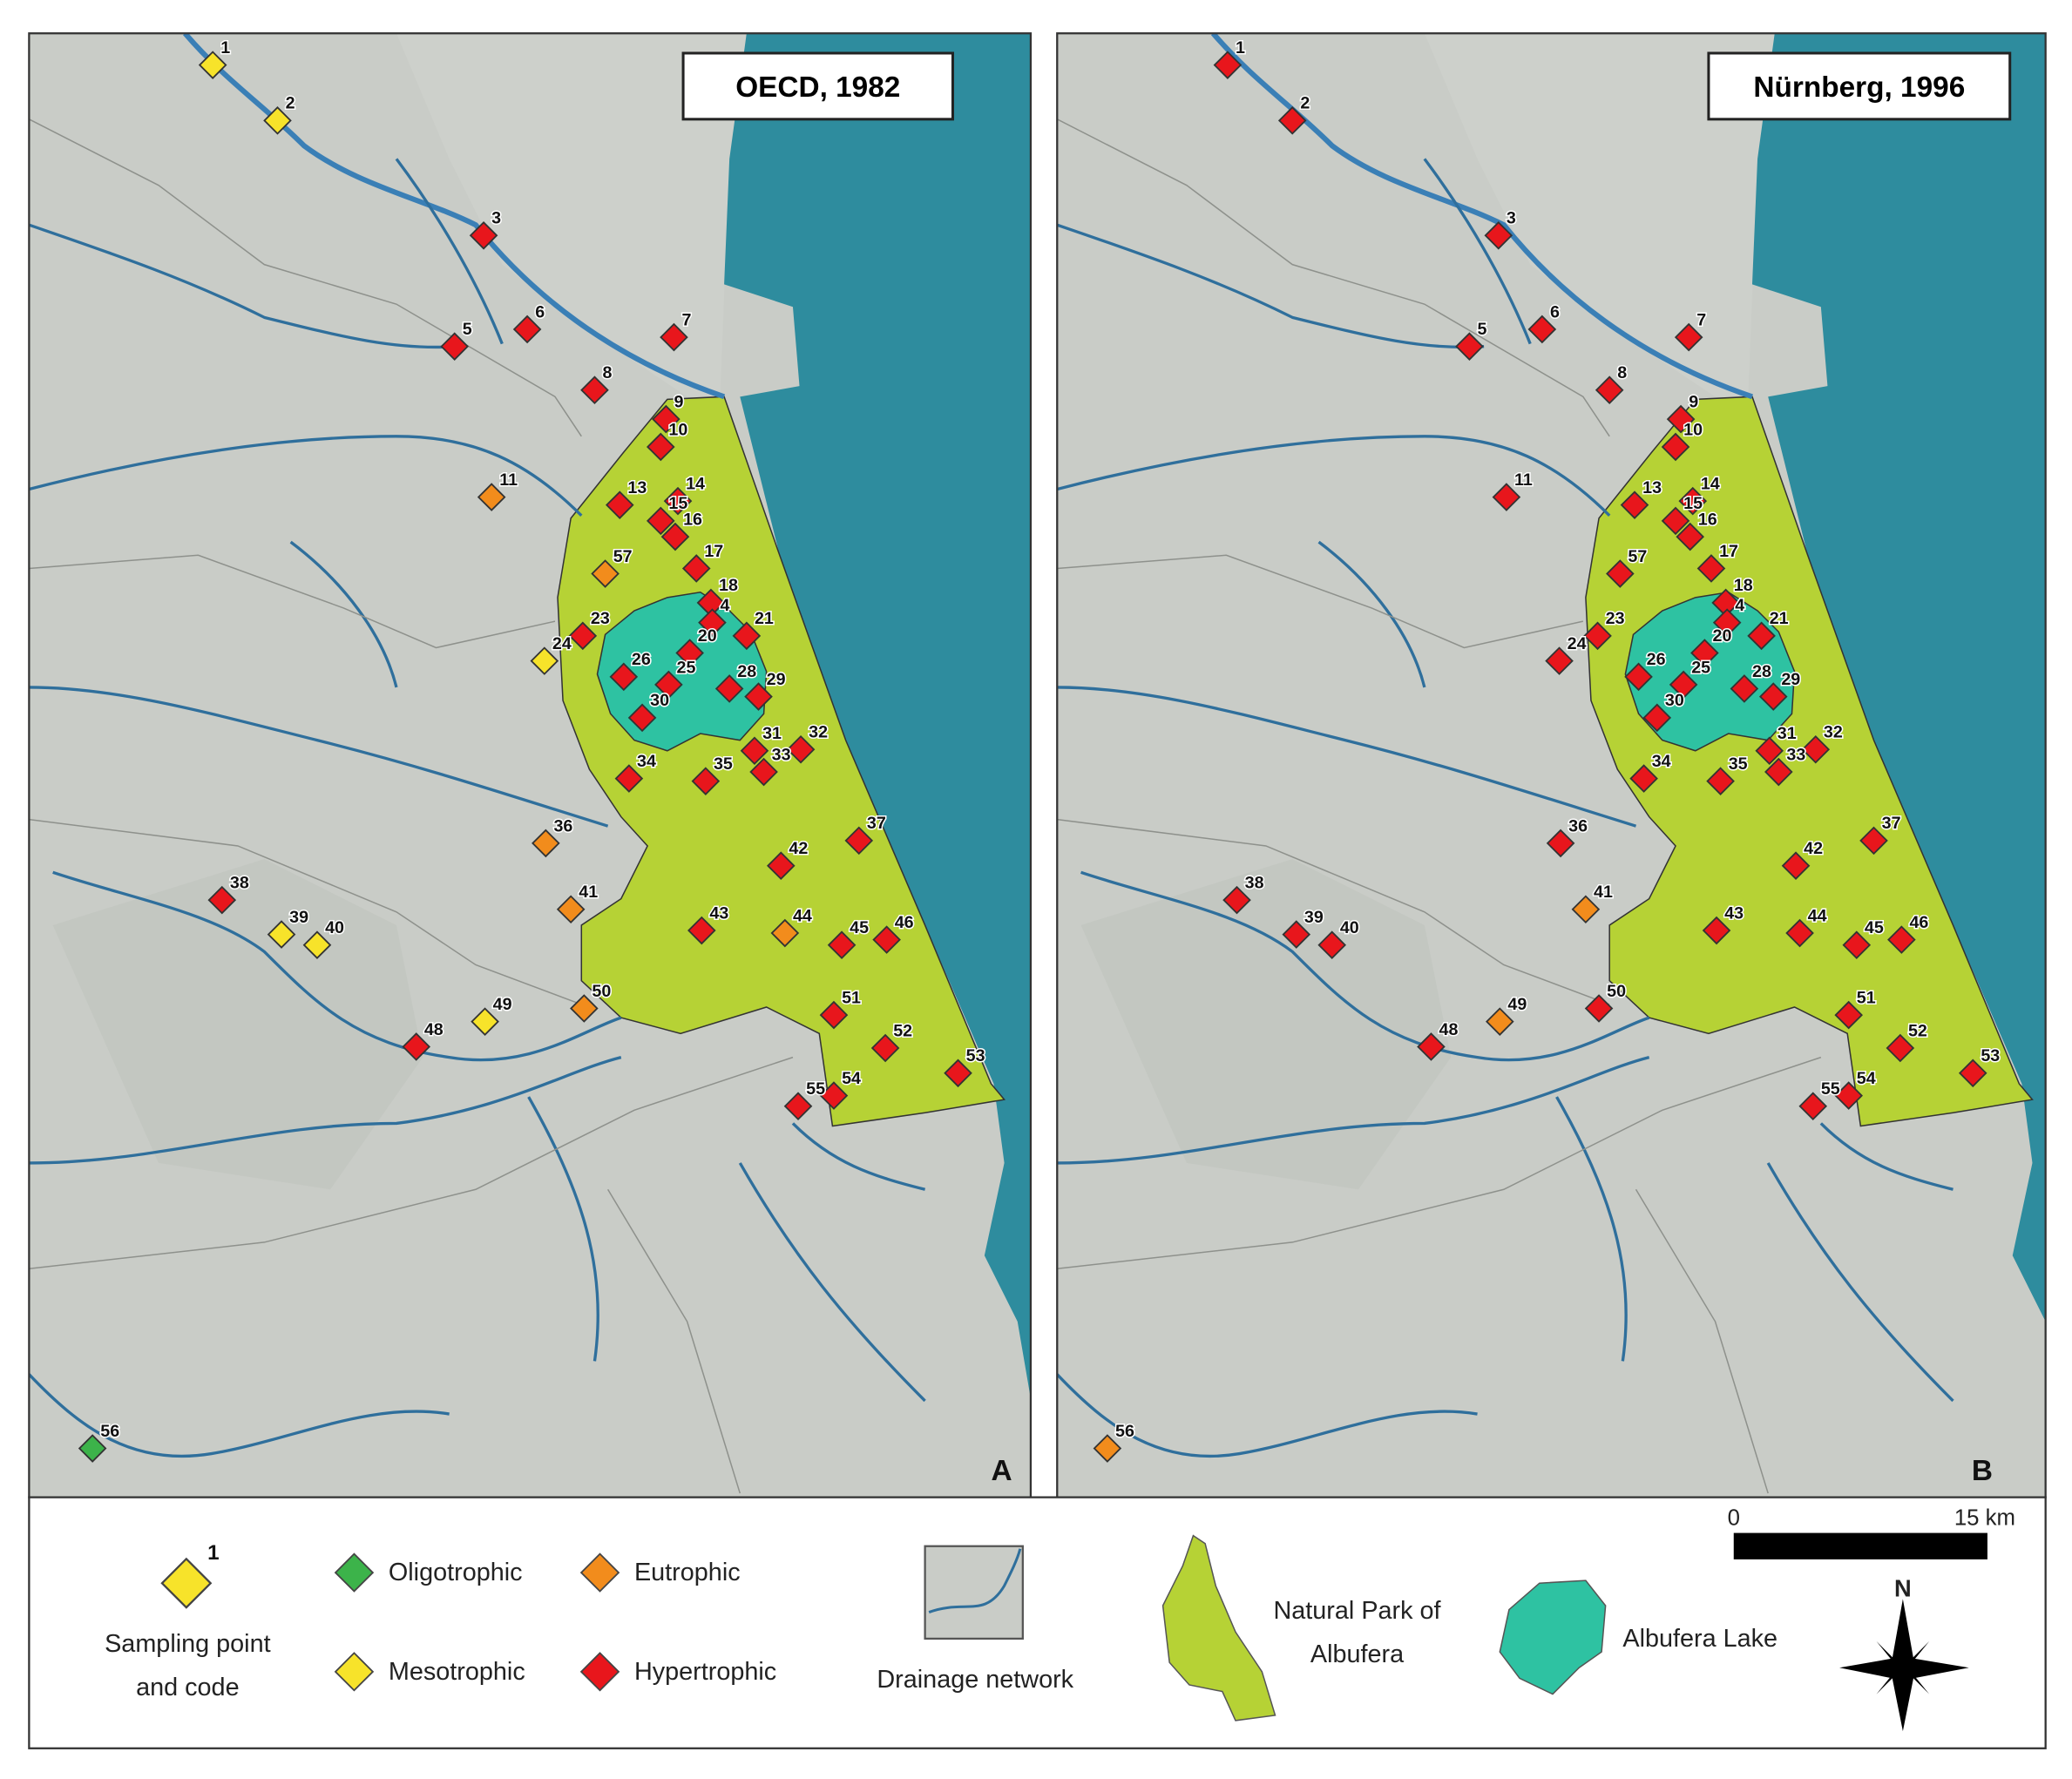 The width and height of the screenshot is (2072, 1779). Describe the element at coordinates (1739, 764) in the screenshot. I see `point-code: 35` at that location.